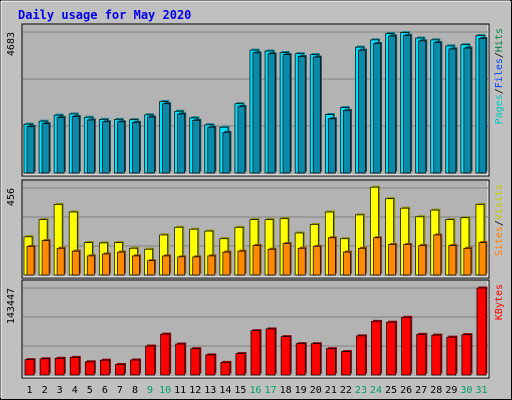 Image resolution: width=512 pixels, height=400 pixels. Describe the element at coordinates (466, 390) in the screenshot. I see `x-tick-label: 30` at that location.